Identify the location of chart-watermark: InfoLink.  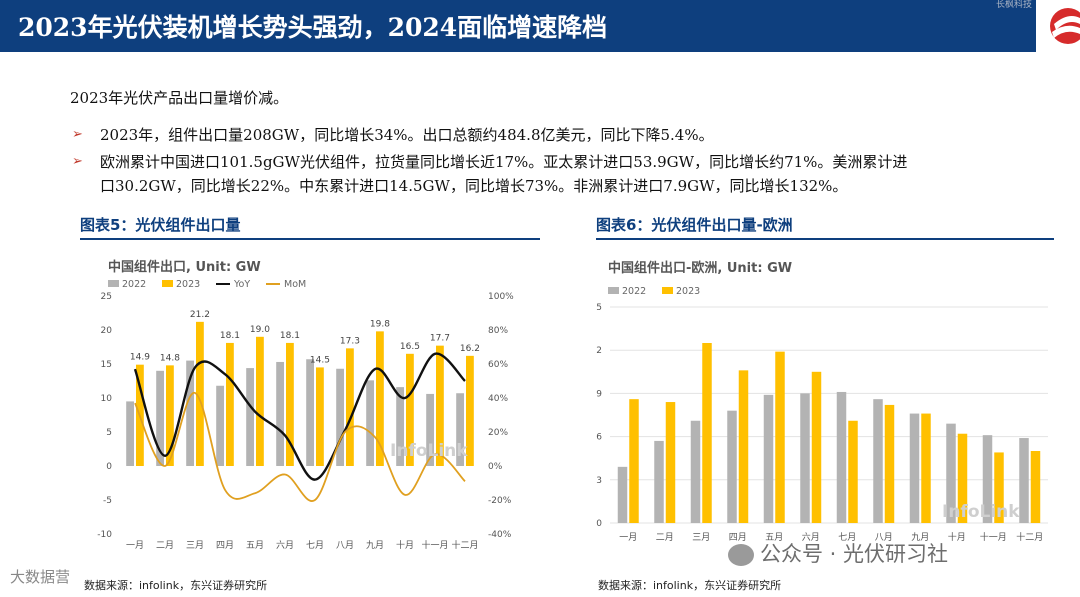
(429, 451).